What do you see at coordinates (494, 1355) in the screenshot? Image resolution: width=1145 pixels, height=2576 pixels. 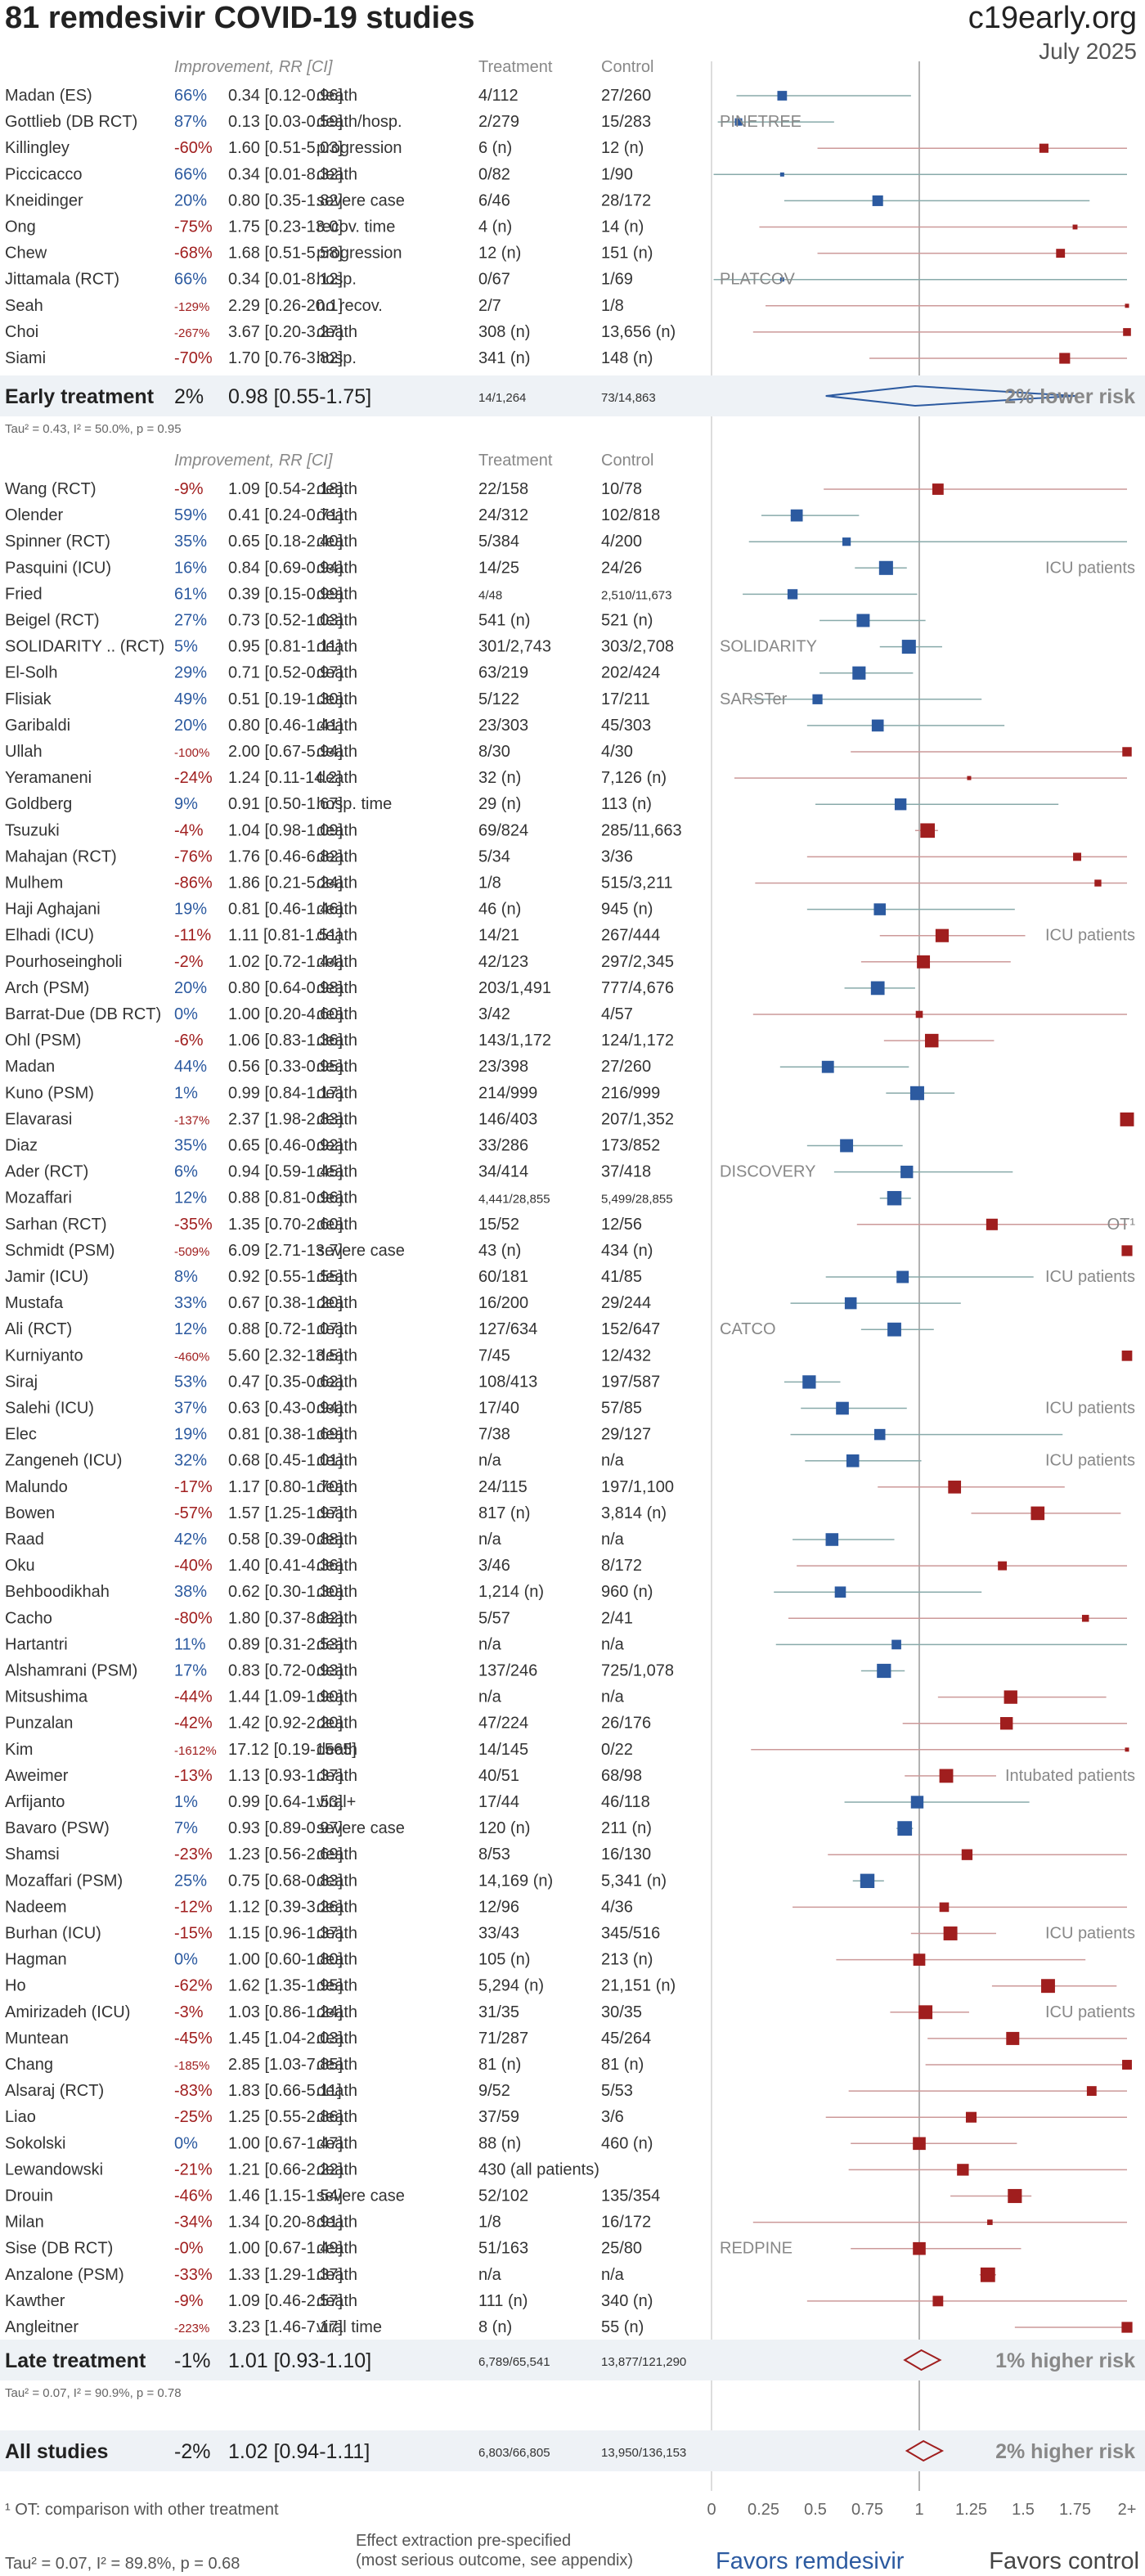 I see `study-treatment-count: 7/45` at bounding box center [494, 1355].